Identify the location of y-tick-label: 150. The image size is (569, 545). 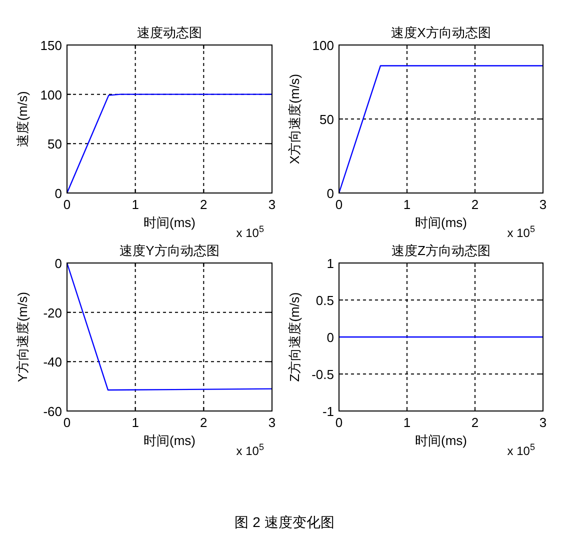
(51, 45).